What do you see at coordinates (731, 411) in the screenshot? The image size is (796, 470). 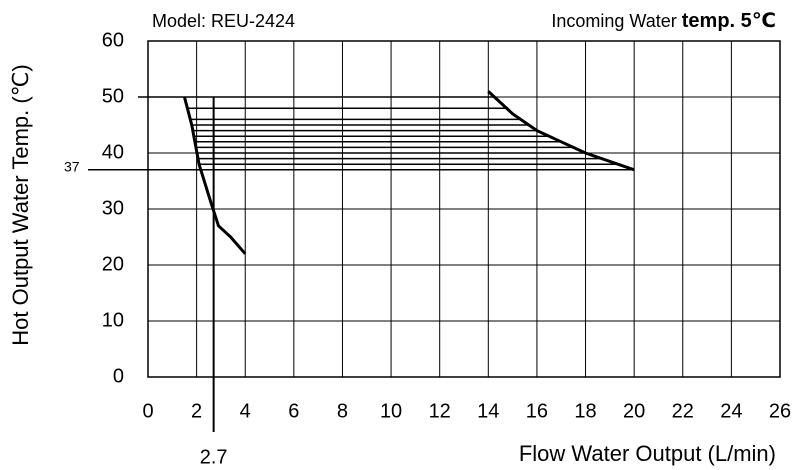 I see `x-tick-label: 24` at bounding box center [731, 411].